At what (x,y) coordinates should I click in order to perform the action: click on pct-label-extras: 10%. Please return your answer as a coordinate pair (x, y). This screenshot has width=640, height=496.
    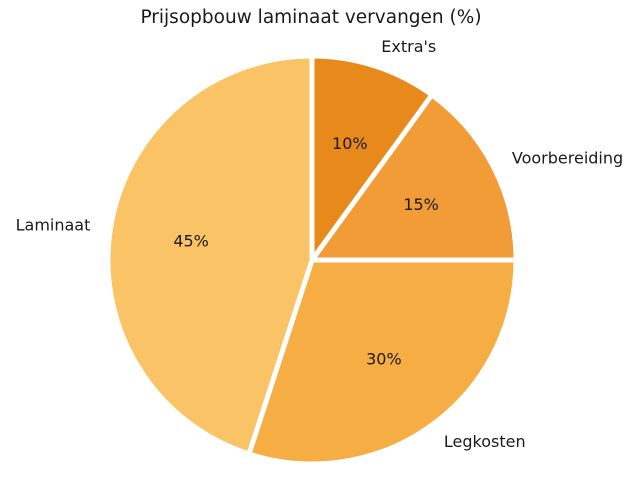
    Looking at the image, I should click on (350, 143).